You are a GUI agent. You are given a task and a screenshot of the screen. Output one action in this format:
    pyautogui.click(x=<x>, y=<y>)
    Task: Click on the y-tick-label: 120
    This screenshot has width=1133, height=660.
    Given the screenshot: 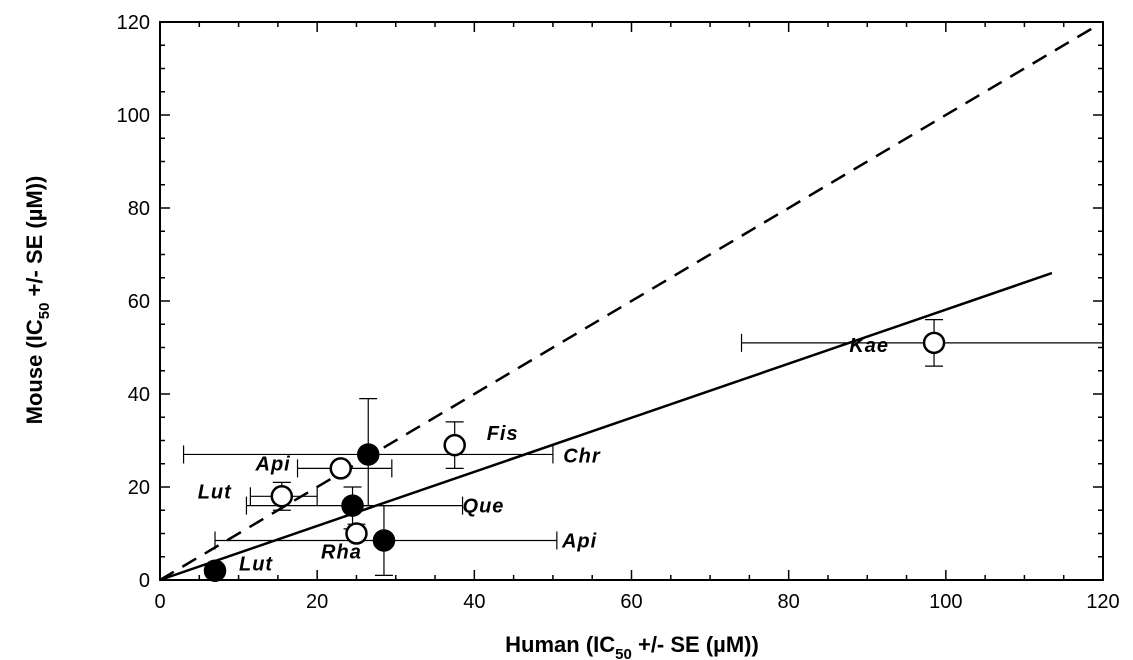 What is the action you would take?
    pyautogui.click(x=133, y=23)
    